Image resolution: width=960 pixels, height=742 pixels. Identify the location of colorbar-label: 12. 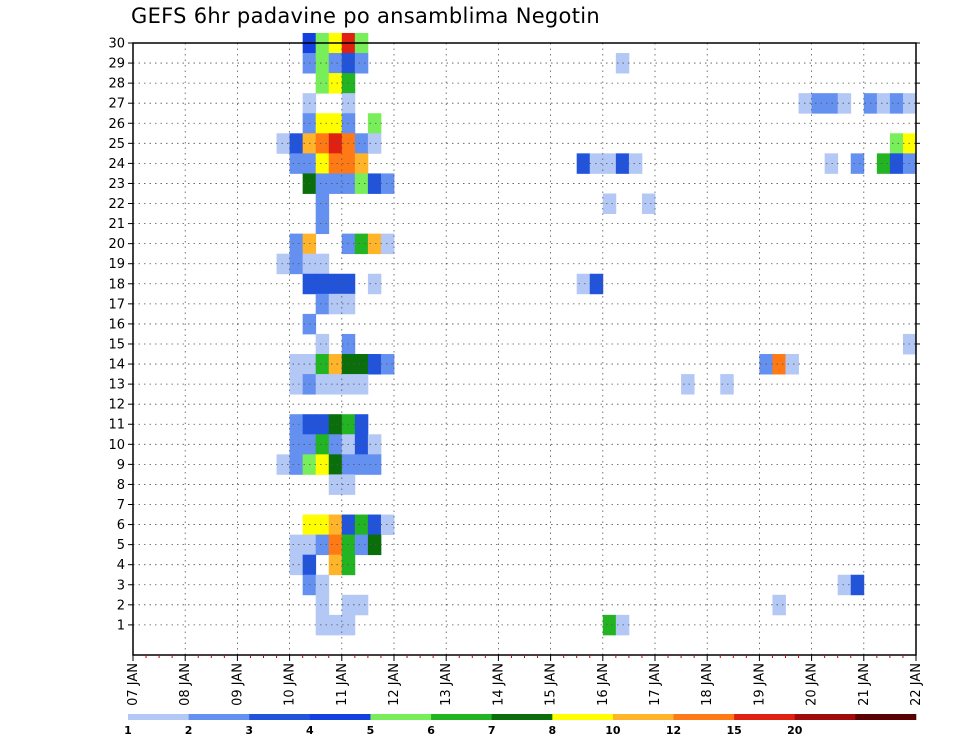
(673, 730).